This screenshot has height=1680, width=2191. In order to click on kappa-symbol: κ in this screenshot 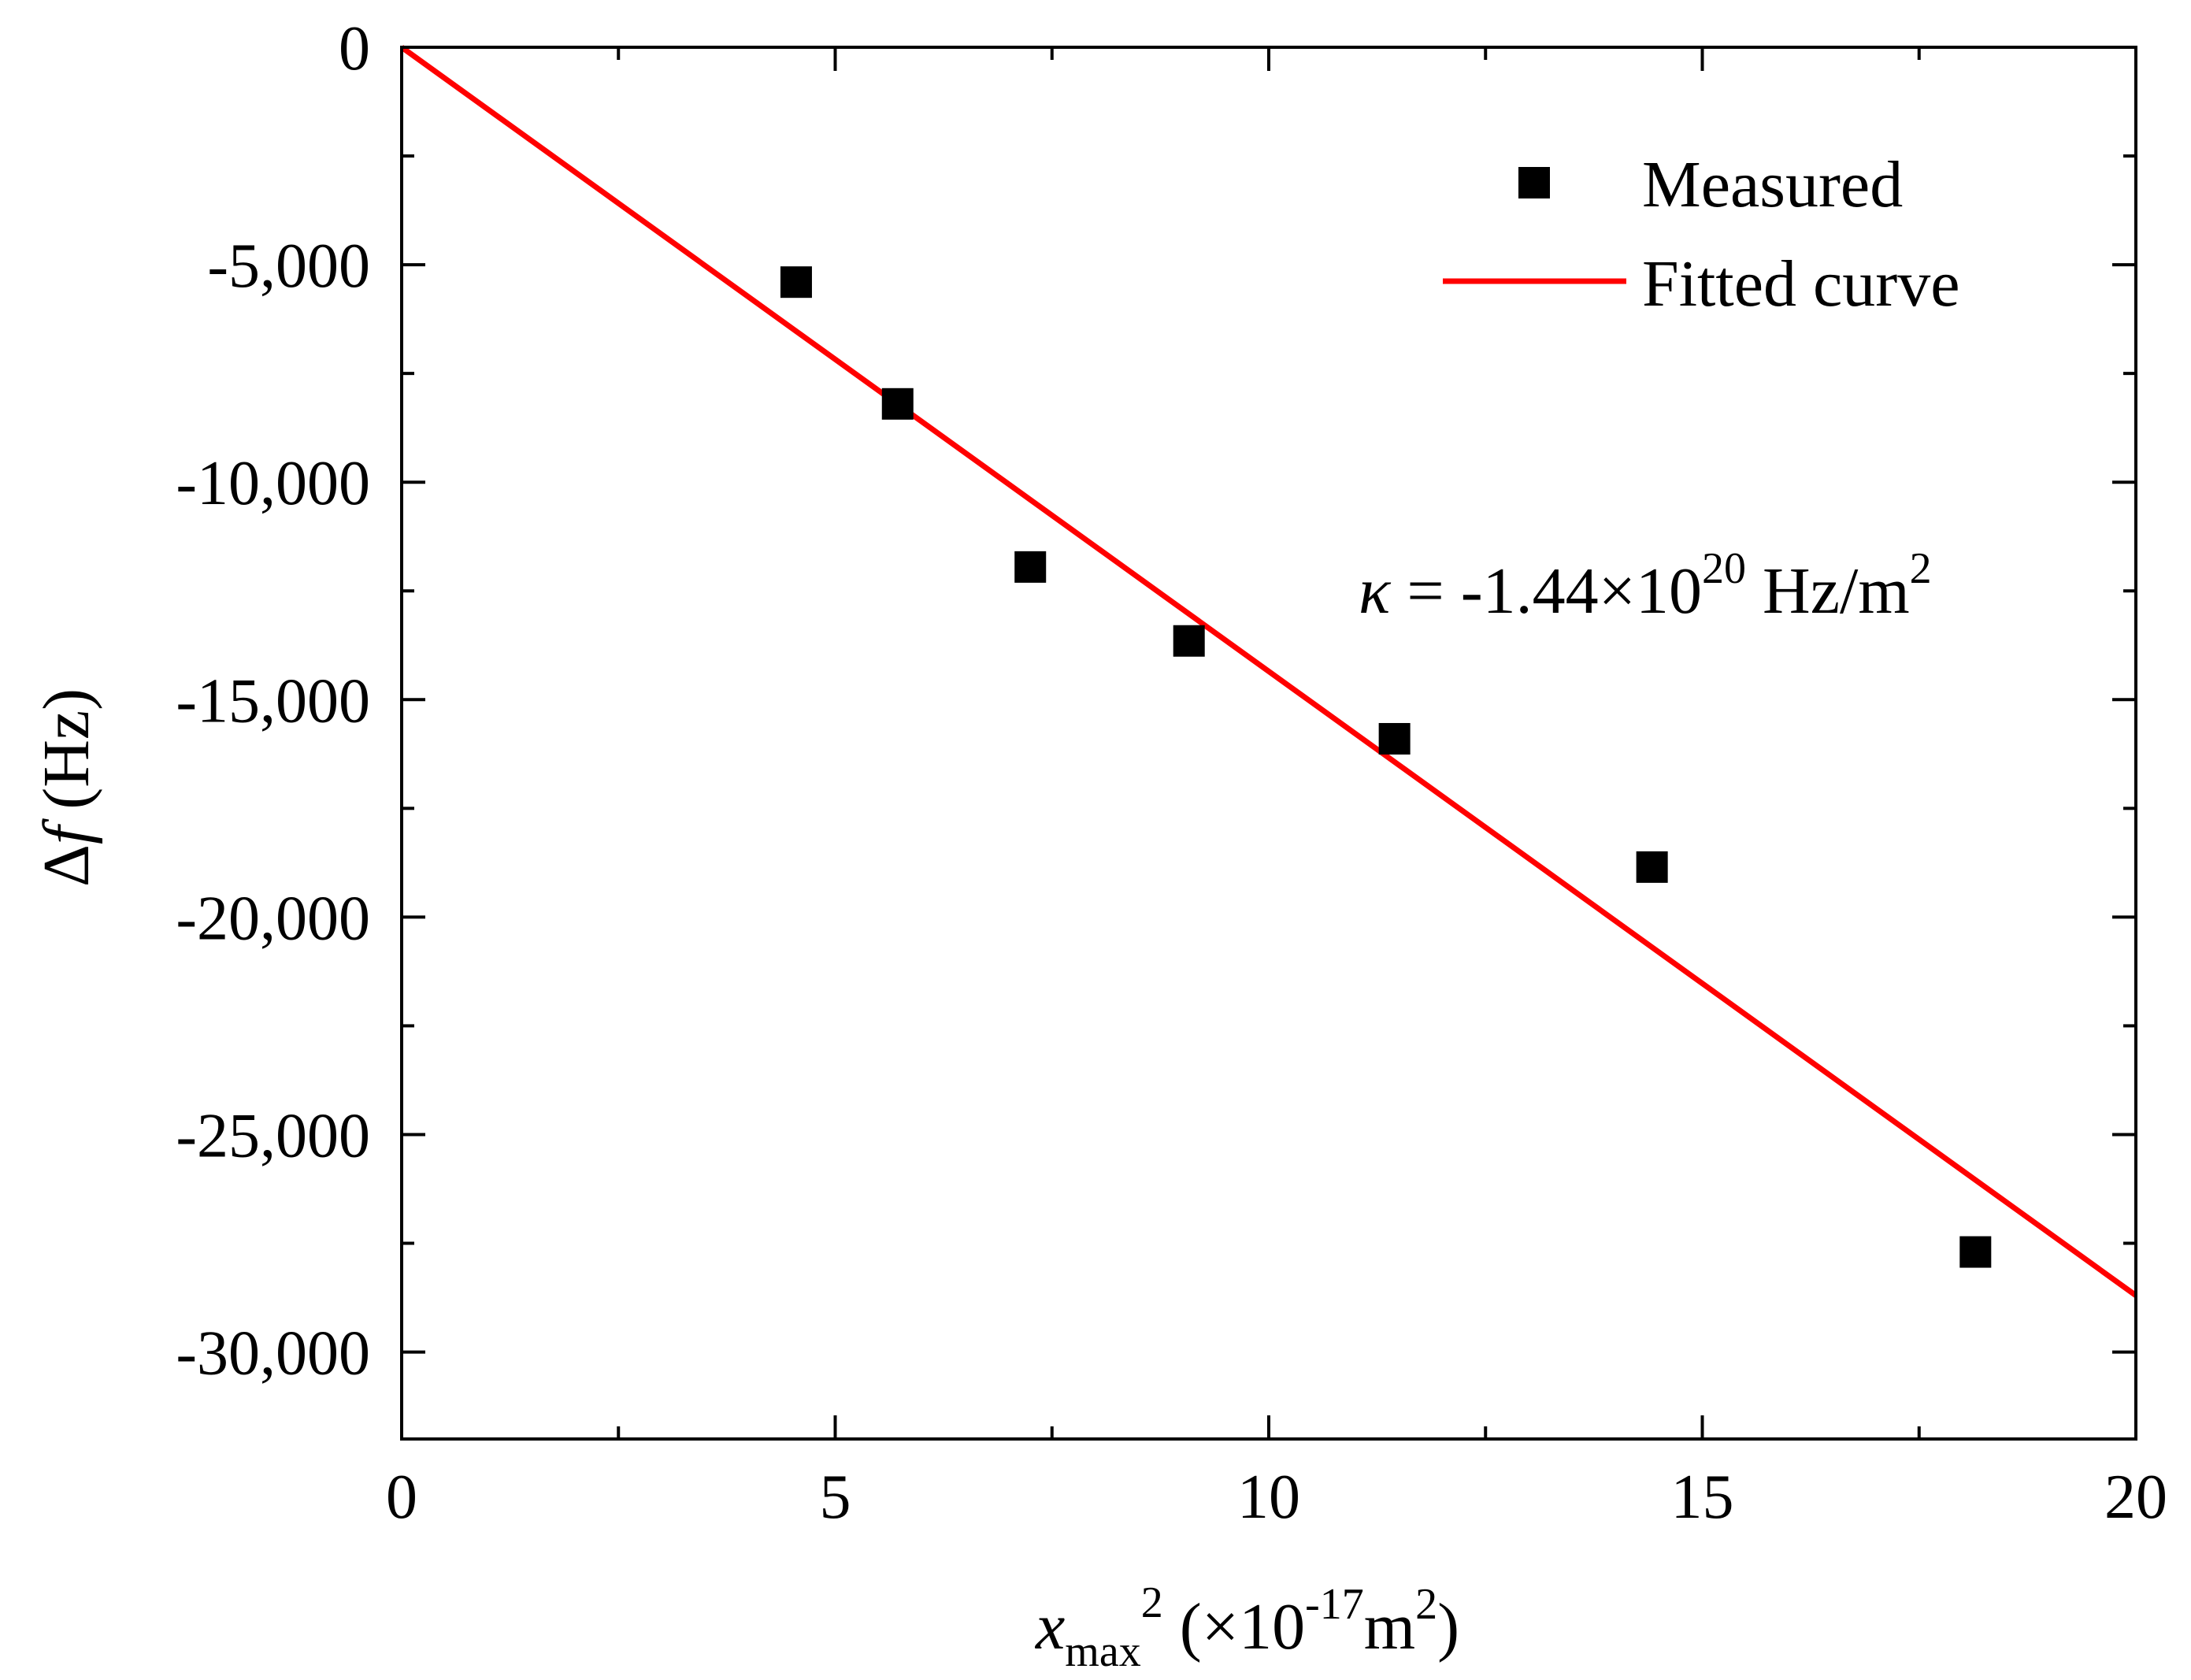, I will do `click(1375, 591)`.